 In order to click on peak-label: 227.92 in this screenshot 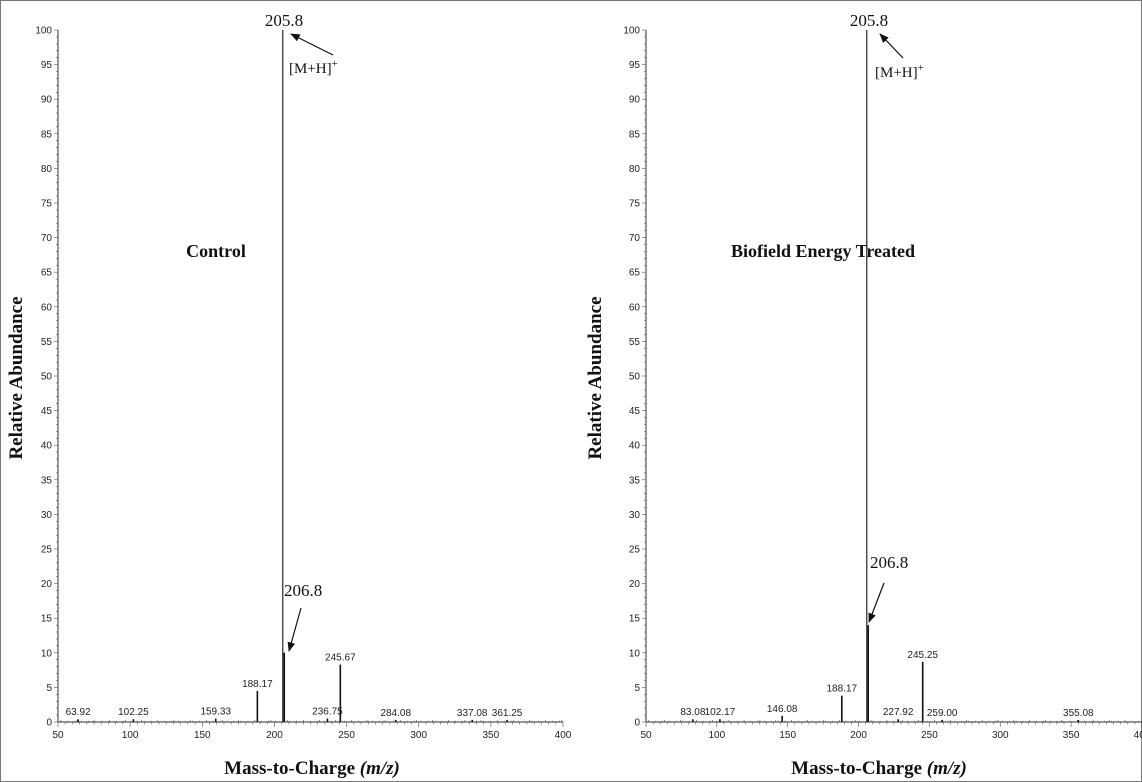, I will do `click(898, 712)`.